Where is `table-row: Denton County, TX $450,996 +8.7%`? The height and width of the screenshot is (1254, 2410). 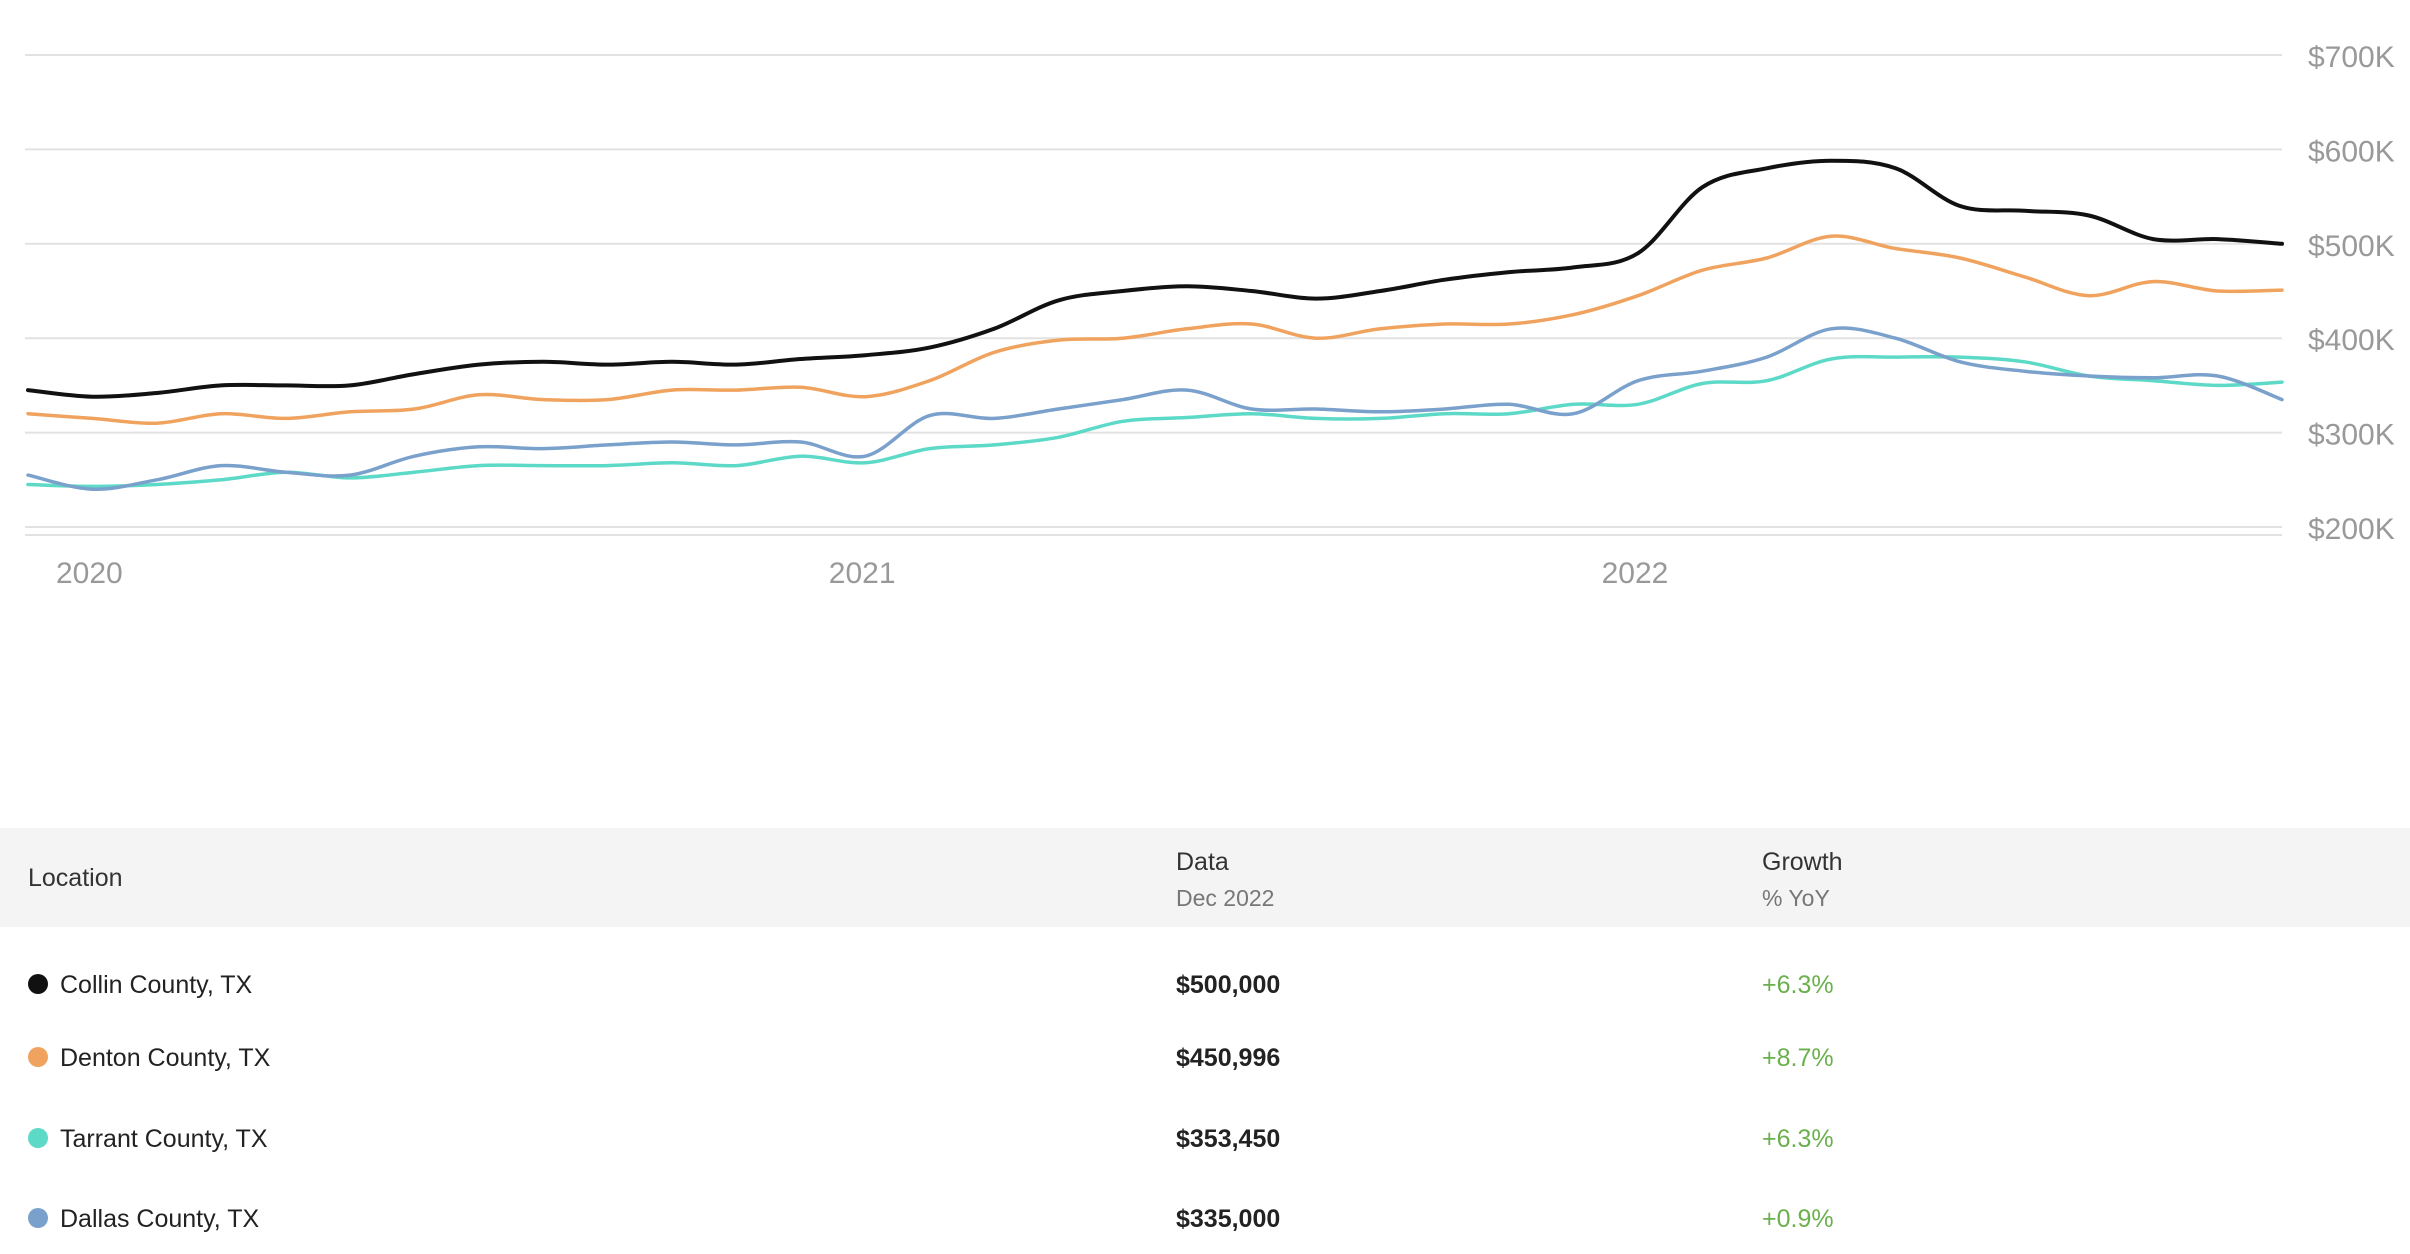 table-row: Denton County, TX $450,996 +8.7% is located at coordinates (1205, 1045).